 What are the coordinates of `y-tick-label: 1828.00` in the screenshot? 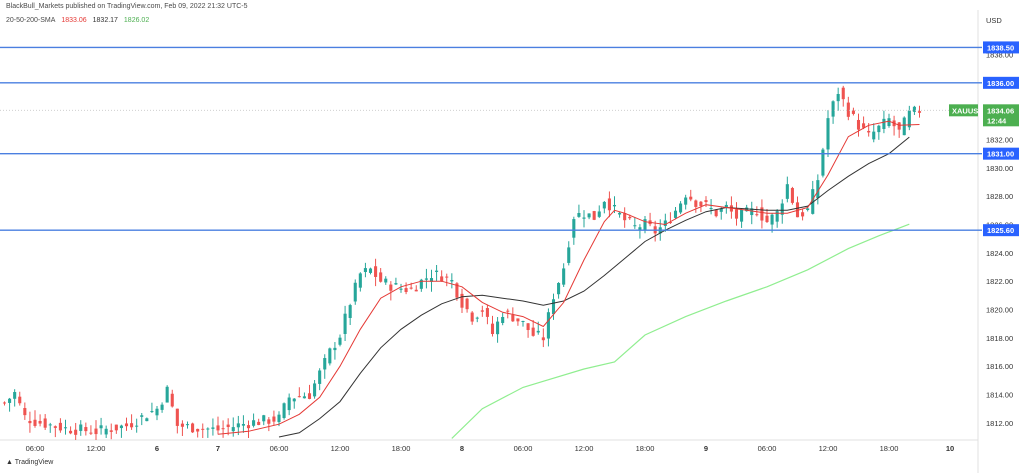 It's located at (999, 196).